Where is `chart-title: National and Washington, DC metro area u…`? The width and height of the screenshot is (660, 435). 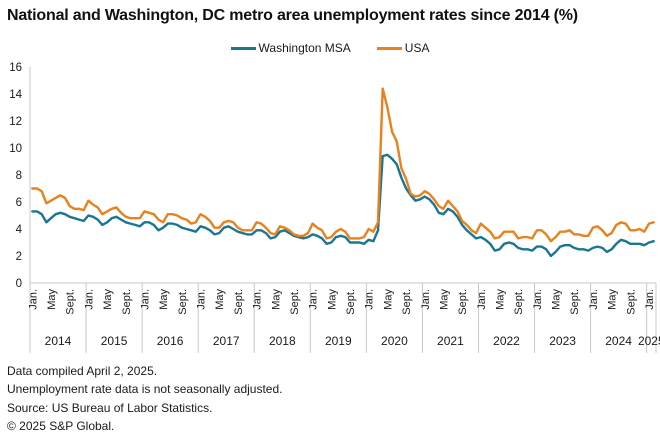 chart-title: National and Washington, DC metro area u… is located at coordinates (292, 15).